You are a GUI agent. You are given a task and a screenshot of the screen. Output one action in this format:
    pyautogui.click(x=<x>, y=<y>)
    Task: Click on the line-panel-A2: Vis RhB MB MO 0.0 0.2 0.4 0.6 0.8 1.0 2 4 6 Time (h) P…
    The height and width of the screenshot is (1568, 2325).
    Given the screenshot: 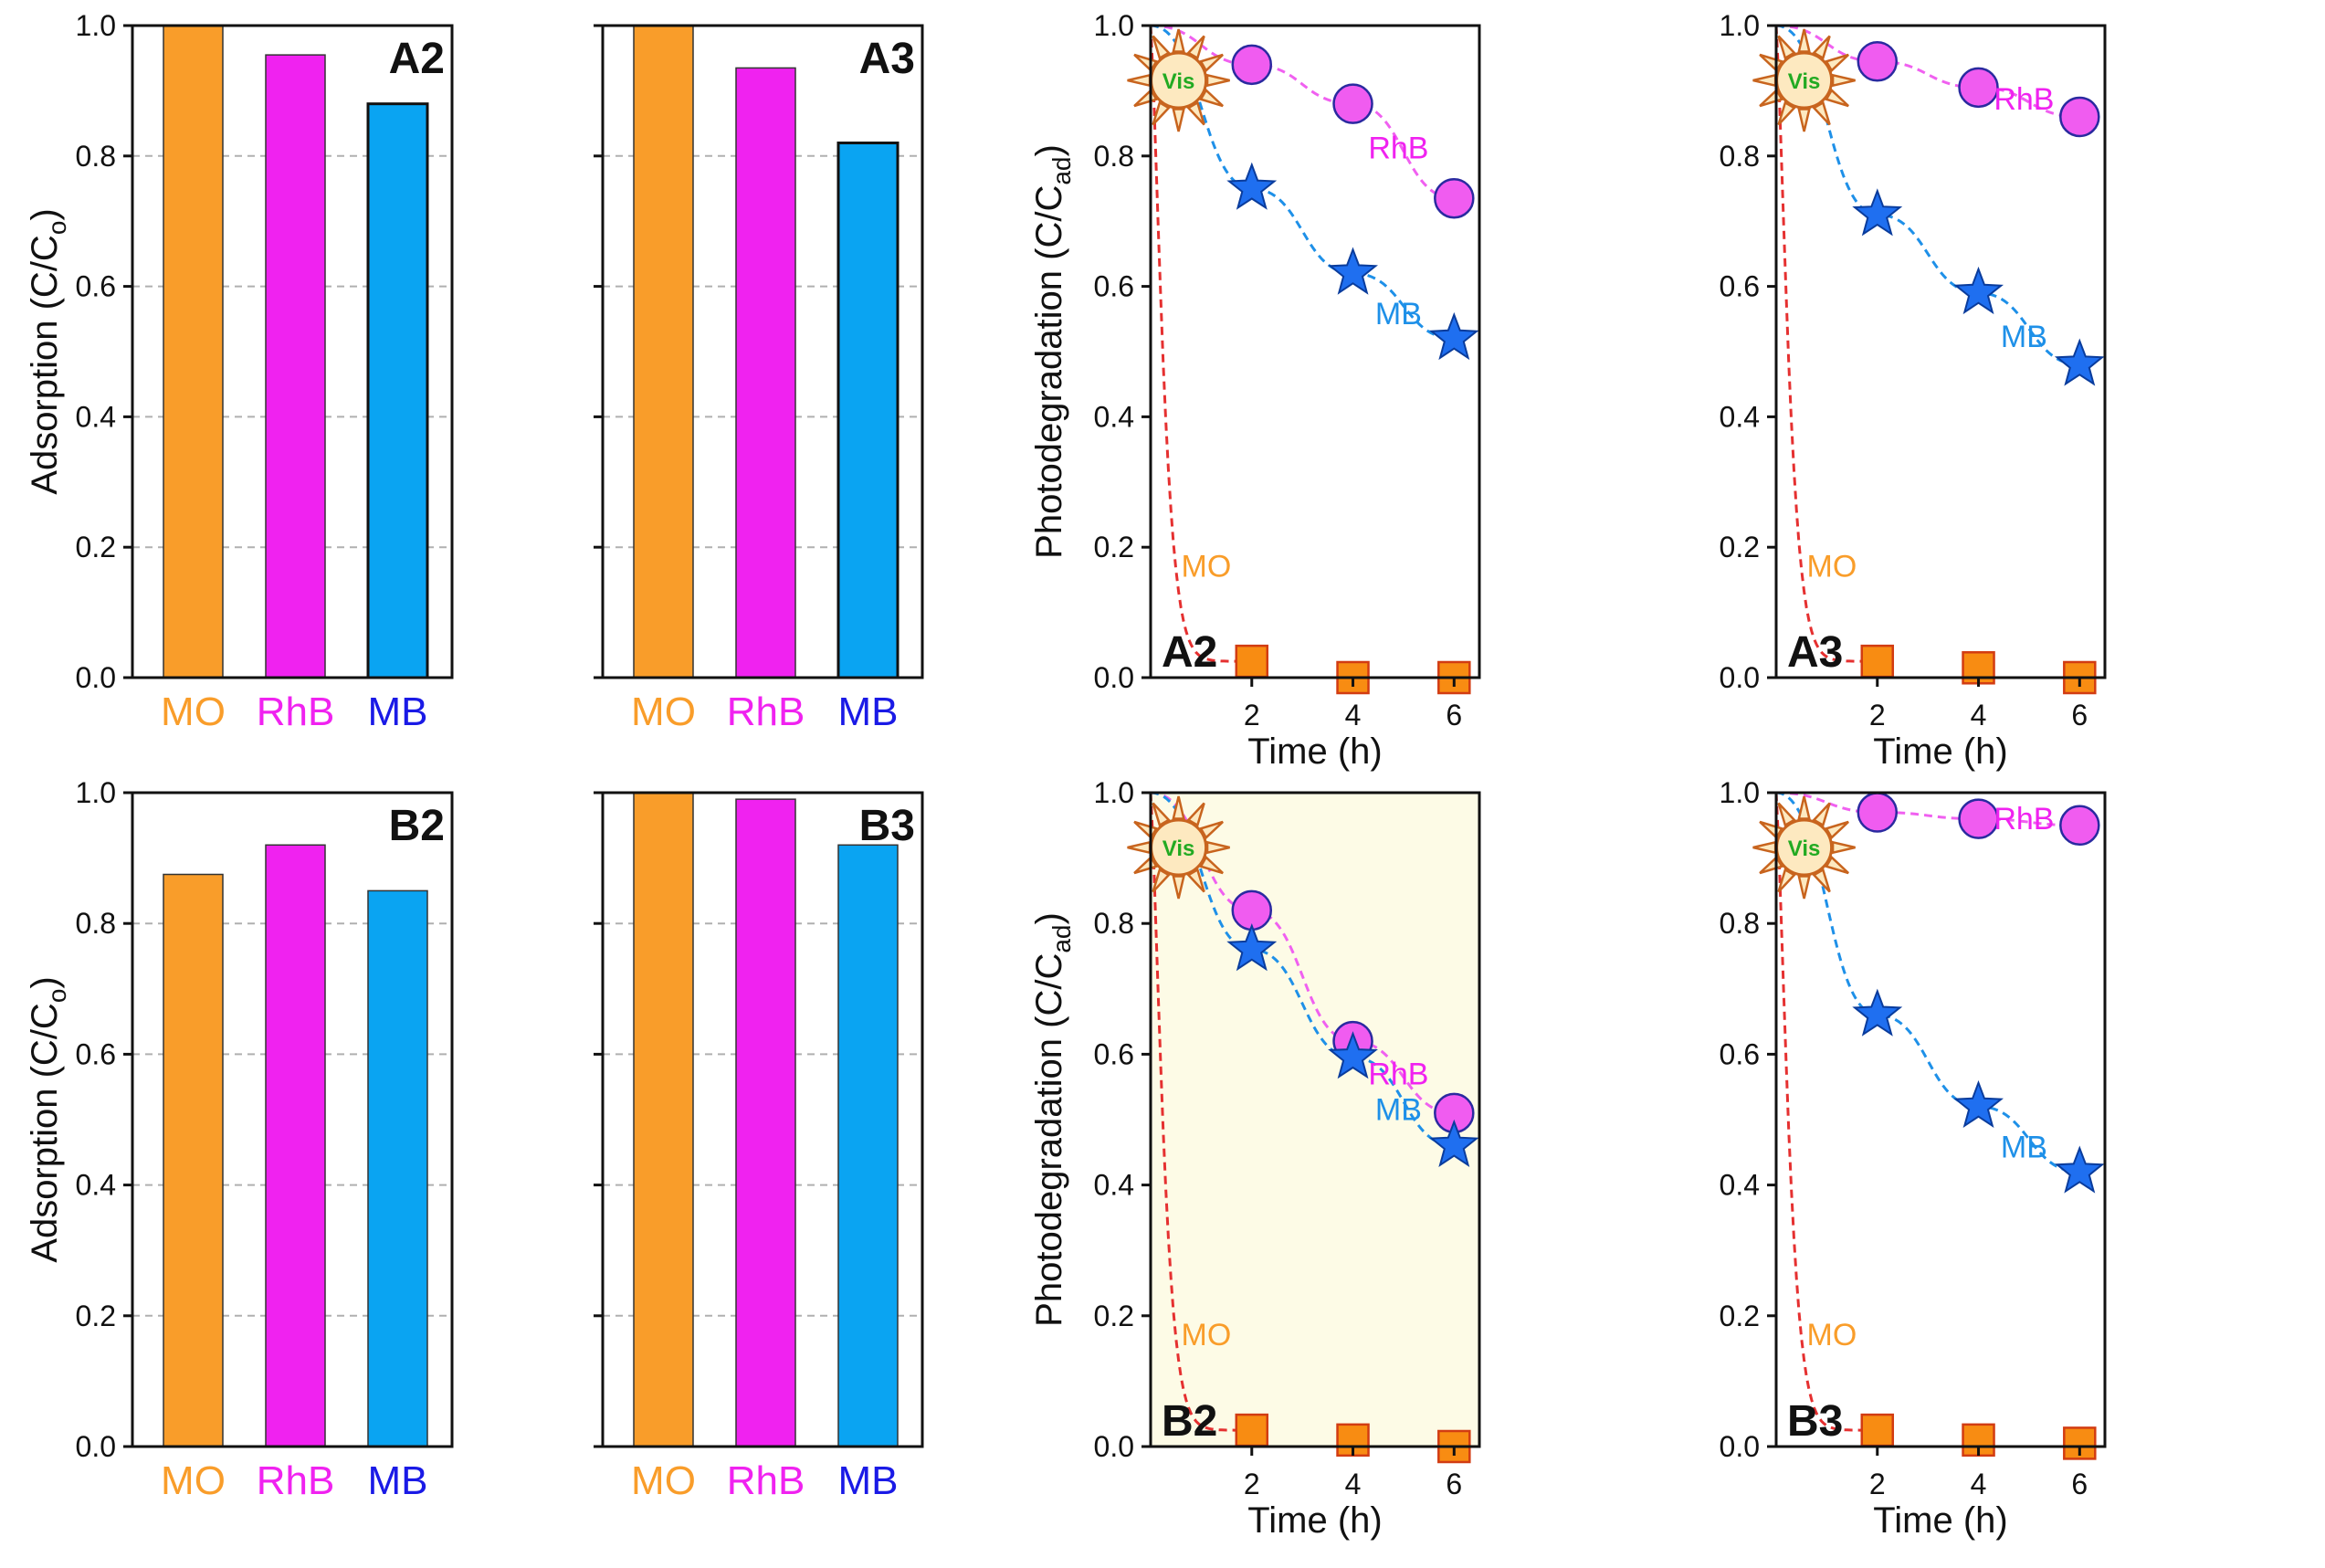 What is the action you would take?
    pyautogui.click(x=1255, y=390)
    